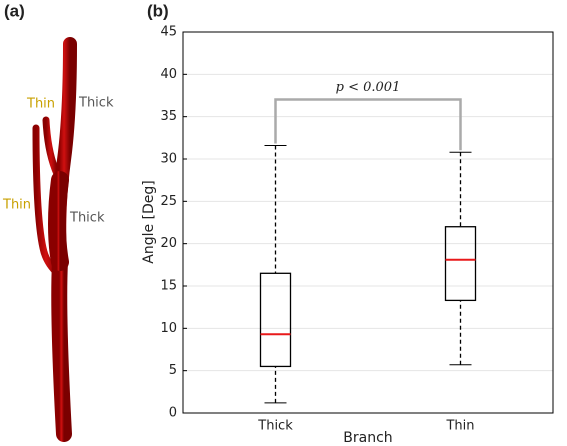 This screenshot has height=446, width=567. I want to click on y-tick-label: 35, so click(168, 116).